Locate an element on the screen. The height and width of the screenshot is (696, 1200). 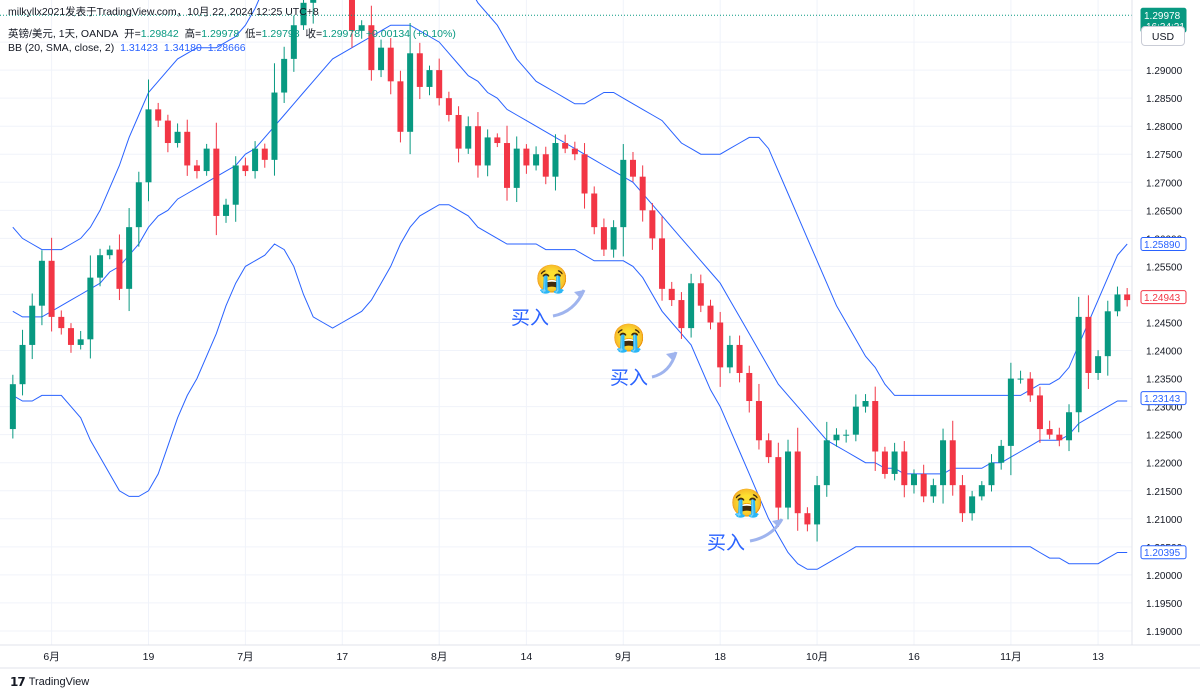
price-tick-label: 1.23500 is located at coordinates (1164, 380).